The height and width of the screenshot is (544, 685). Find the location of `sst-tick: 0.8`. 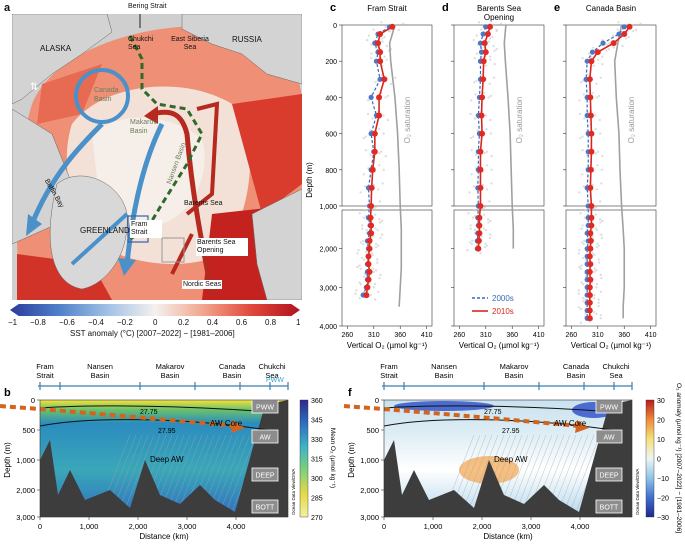

sst-tick: 0.8 is located at coordinates (271, 322).